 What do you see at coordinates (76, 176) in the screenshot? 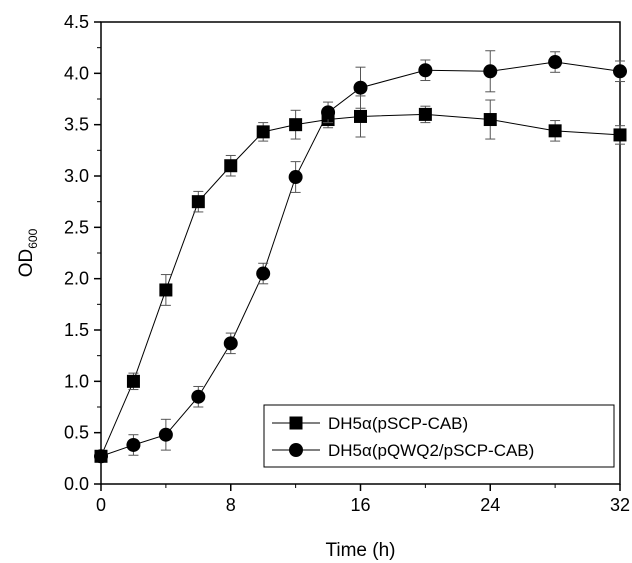
I see `y-tick-label: 3.0` at bounding box center [76, 176].